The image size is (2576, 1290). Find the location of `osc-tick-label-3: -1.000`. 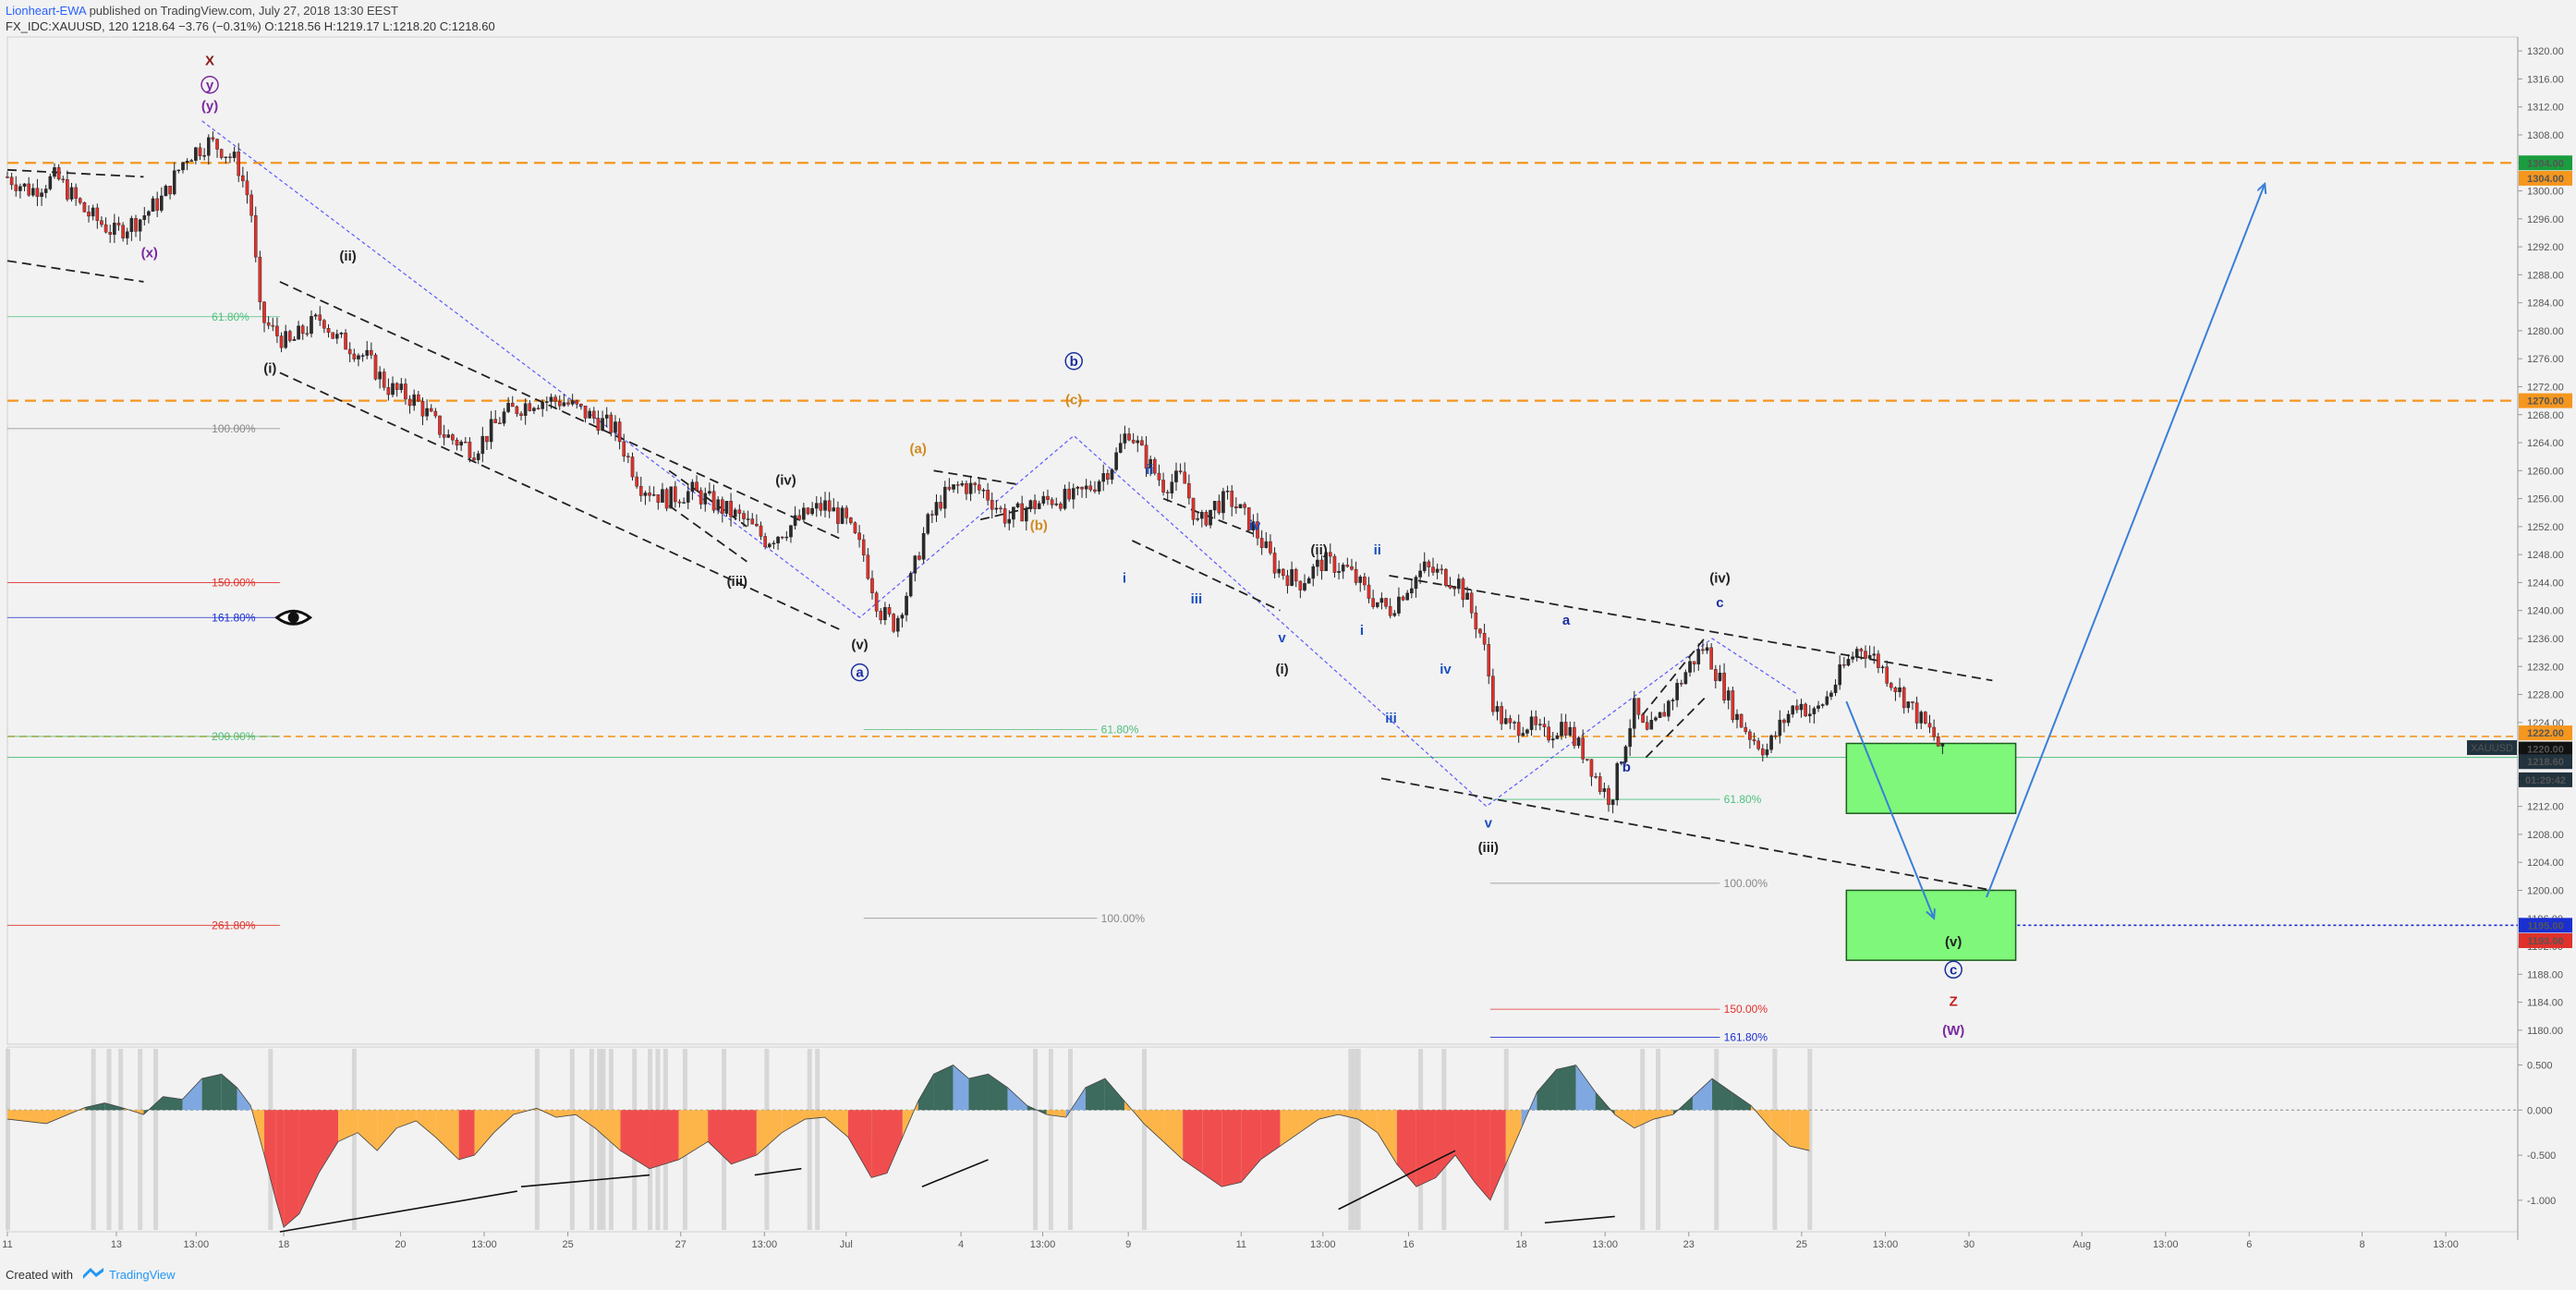

osc-tick-label-3: -1.000 is located at coordinates (2541, 1201).